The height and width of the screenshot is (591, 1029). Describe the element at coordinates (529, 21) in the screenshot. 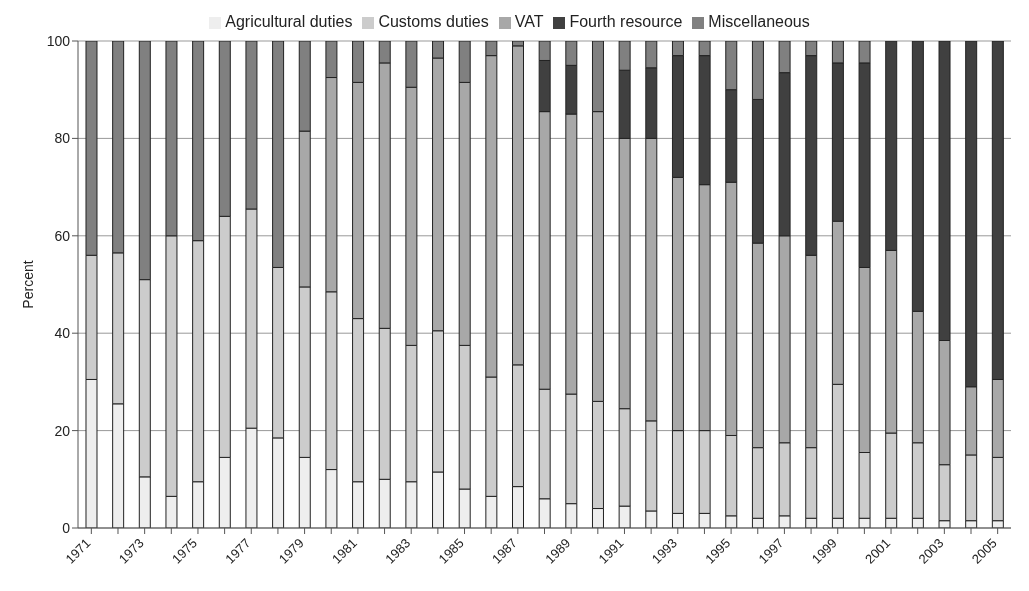

I see `legend-label: VAT` at that location.